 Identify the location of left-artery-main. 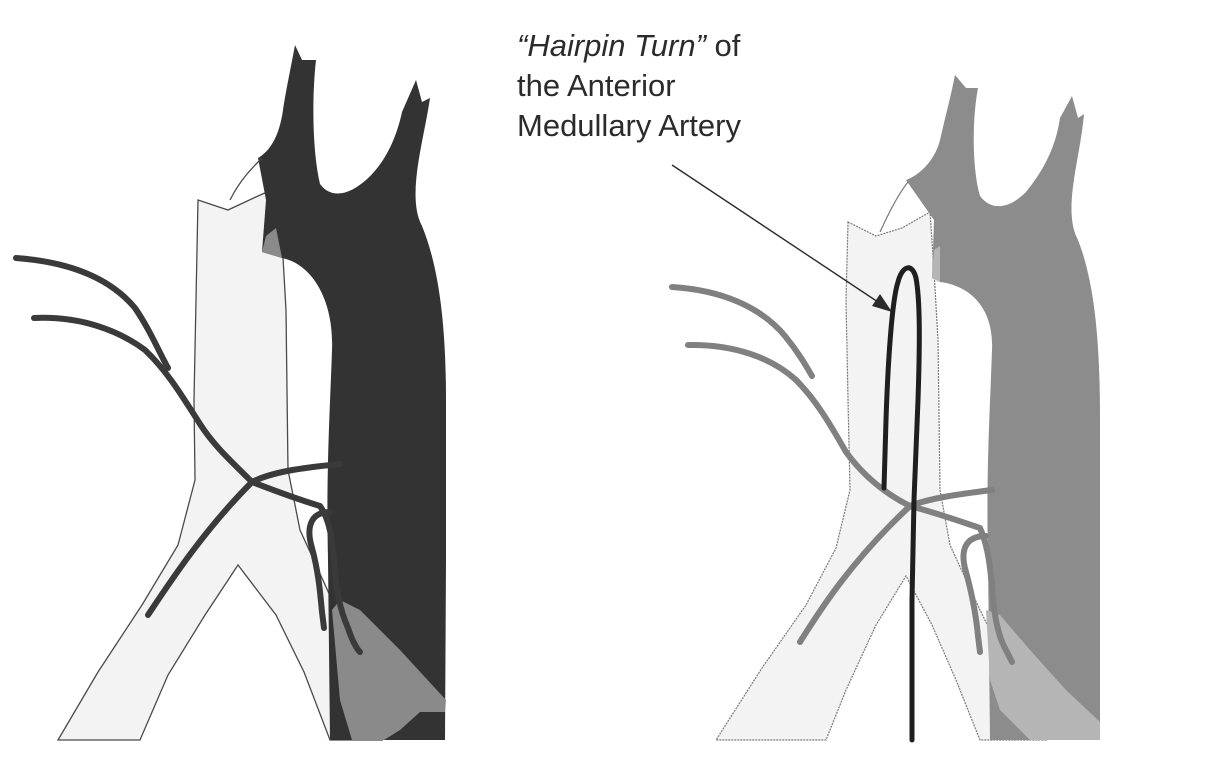
(244, 539).